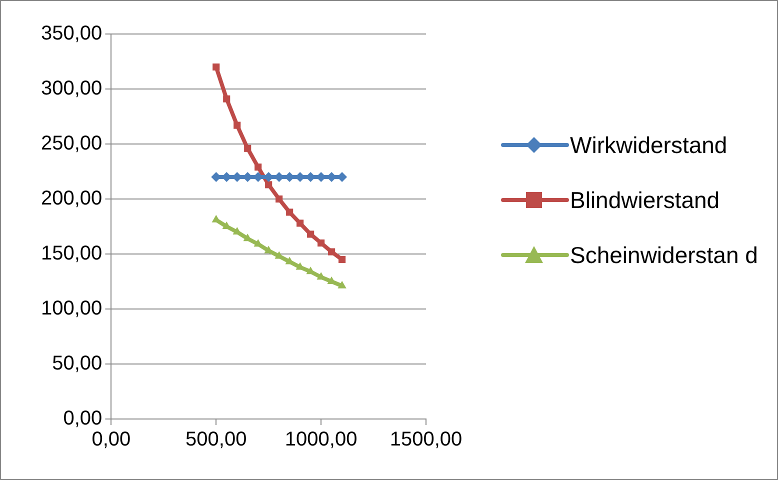 This screenshot has height=480, width=778. What do you see at coordinates (649, 145) in the screenshot?
I see `legend-label: Wirkwiderstand` at bounding box center [649, 145].